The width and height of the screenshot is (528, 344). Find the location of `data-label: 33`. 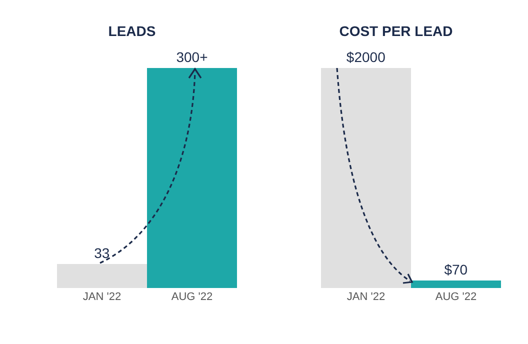

data-label: 33 is located at coordinates (102, 252).